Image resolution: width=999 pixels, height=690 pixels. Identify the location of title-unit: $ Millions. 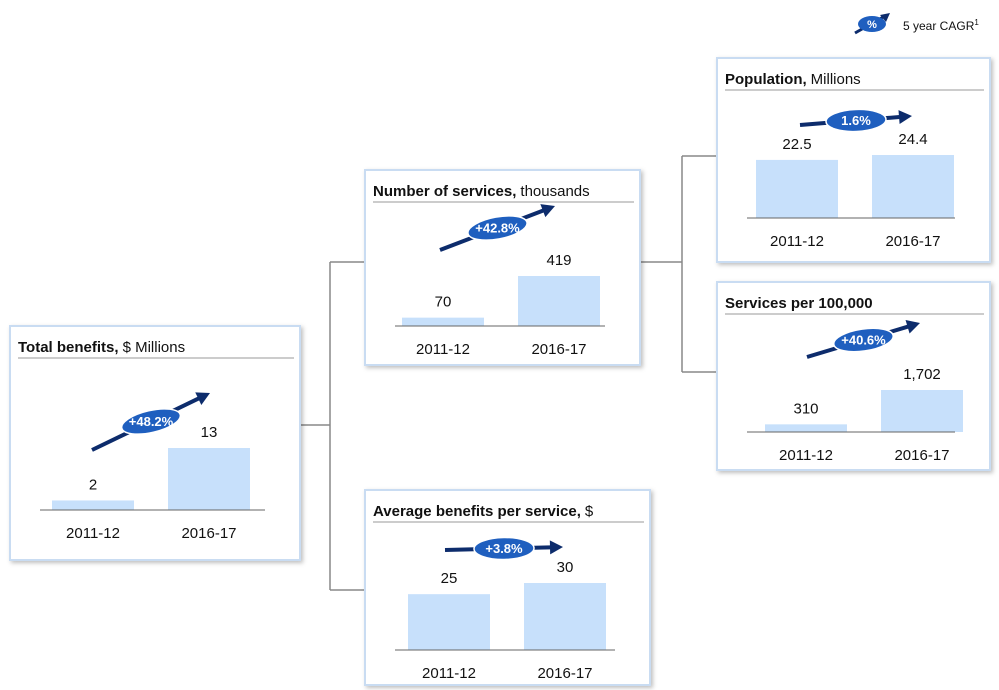
(154, 347).